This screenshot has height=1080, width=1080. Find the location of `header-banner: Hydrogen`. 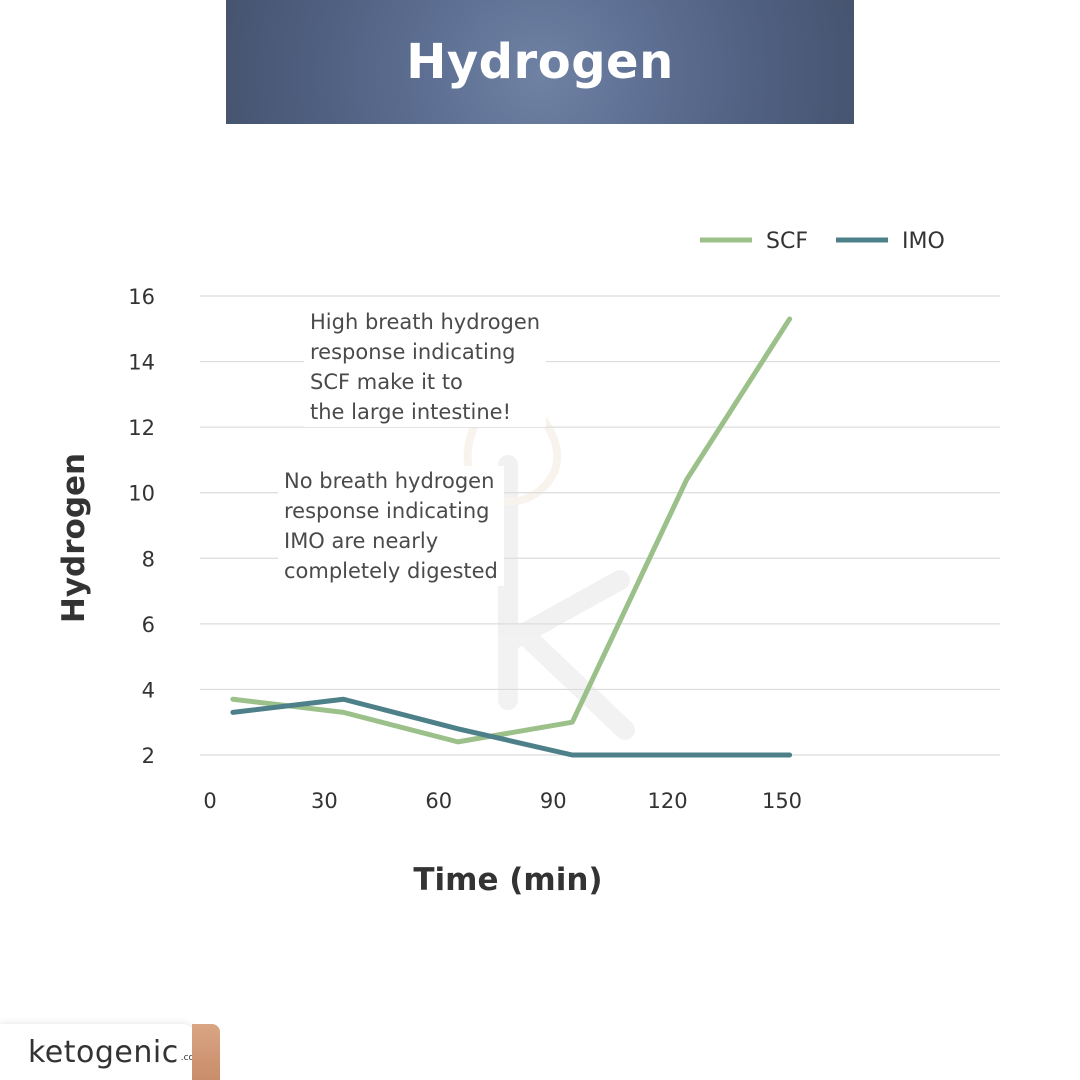

header-banner: Hydrogen is located at coordinates (540, 62).